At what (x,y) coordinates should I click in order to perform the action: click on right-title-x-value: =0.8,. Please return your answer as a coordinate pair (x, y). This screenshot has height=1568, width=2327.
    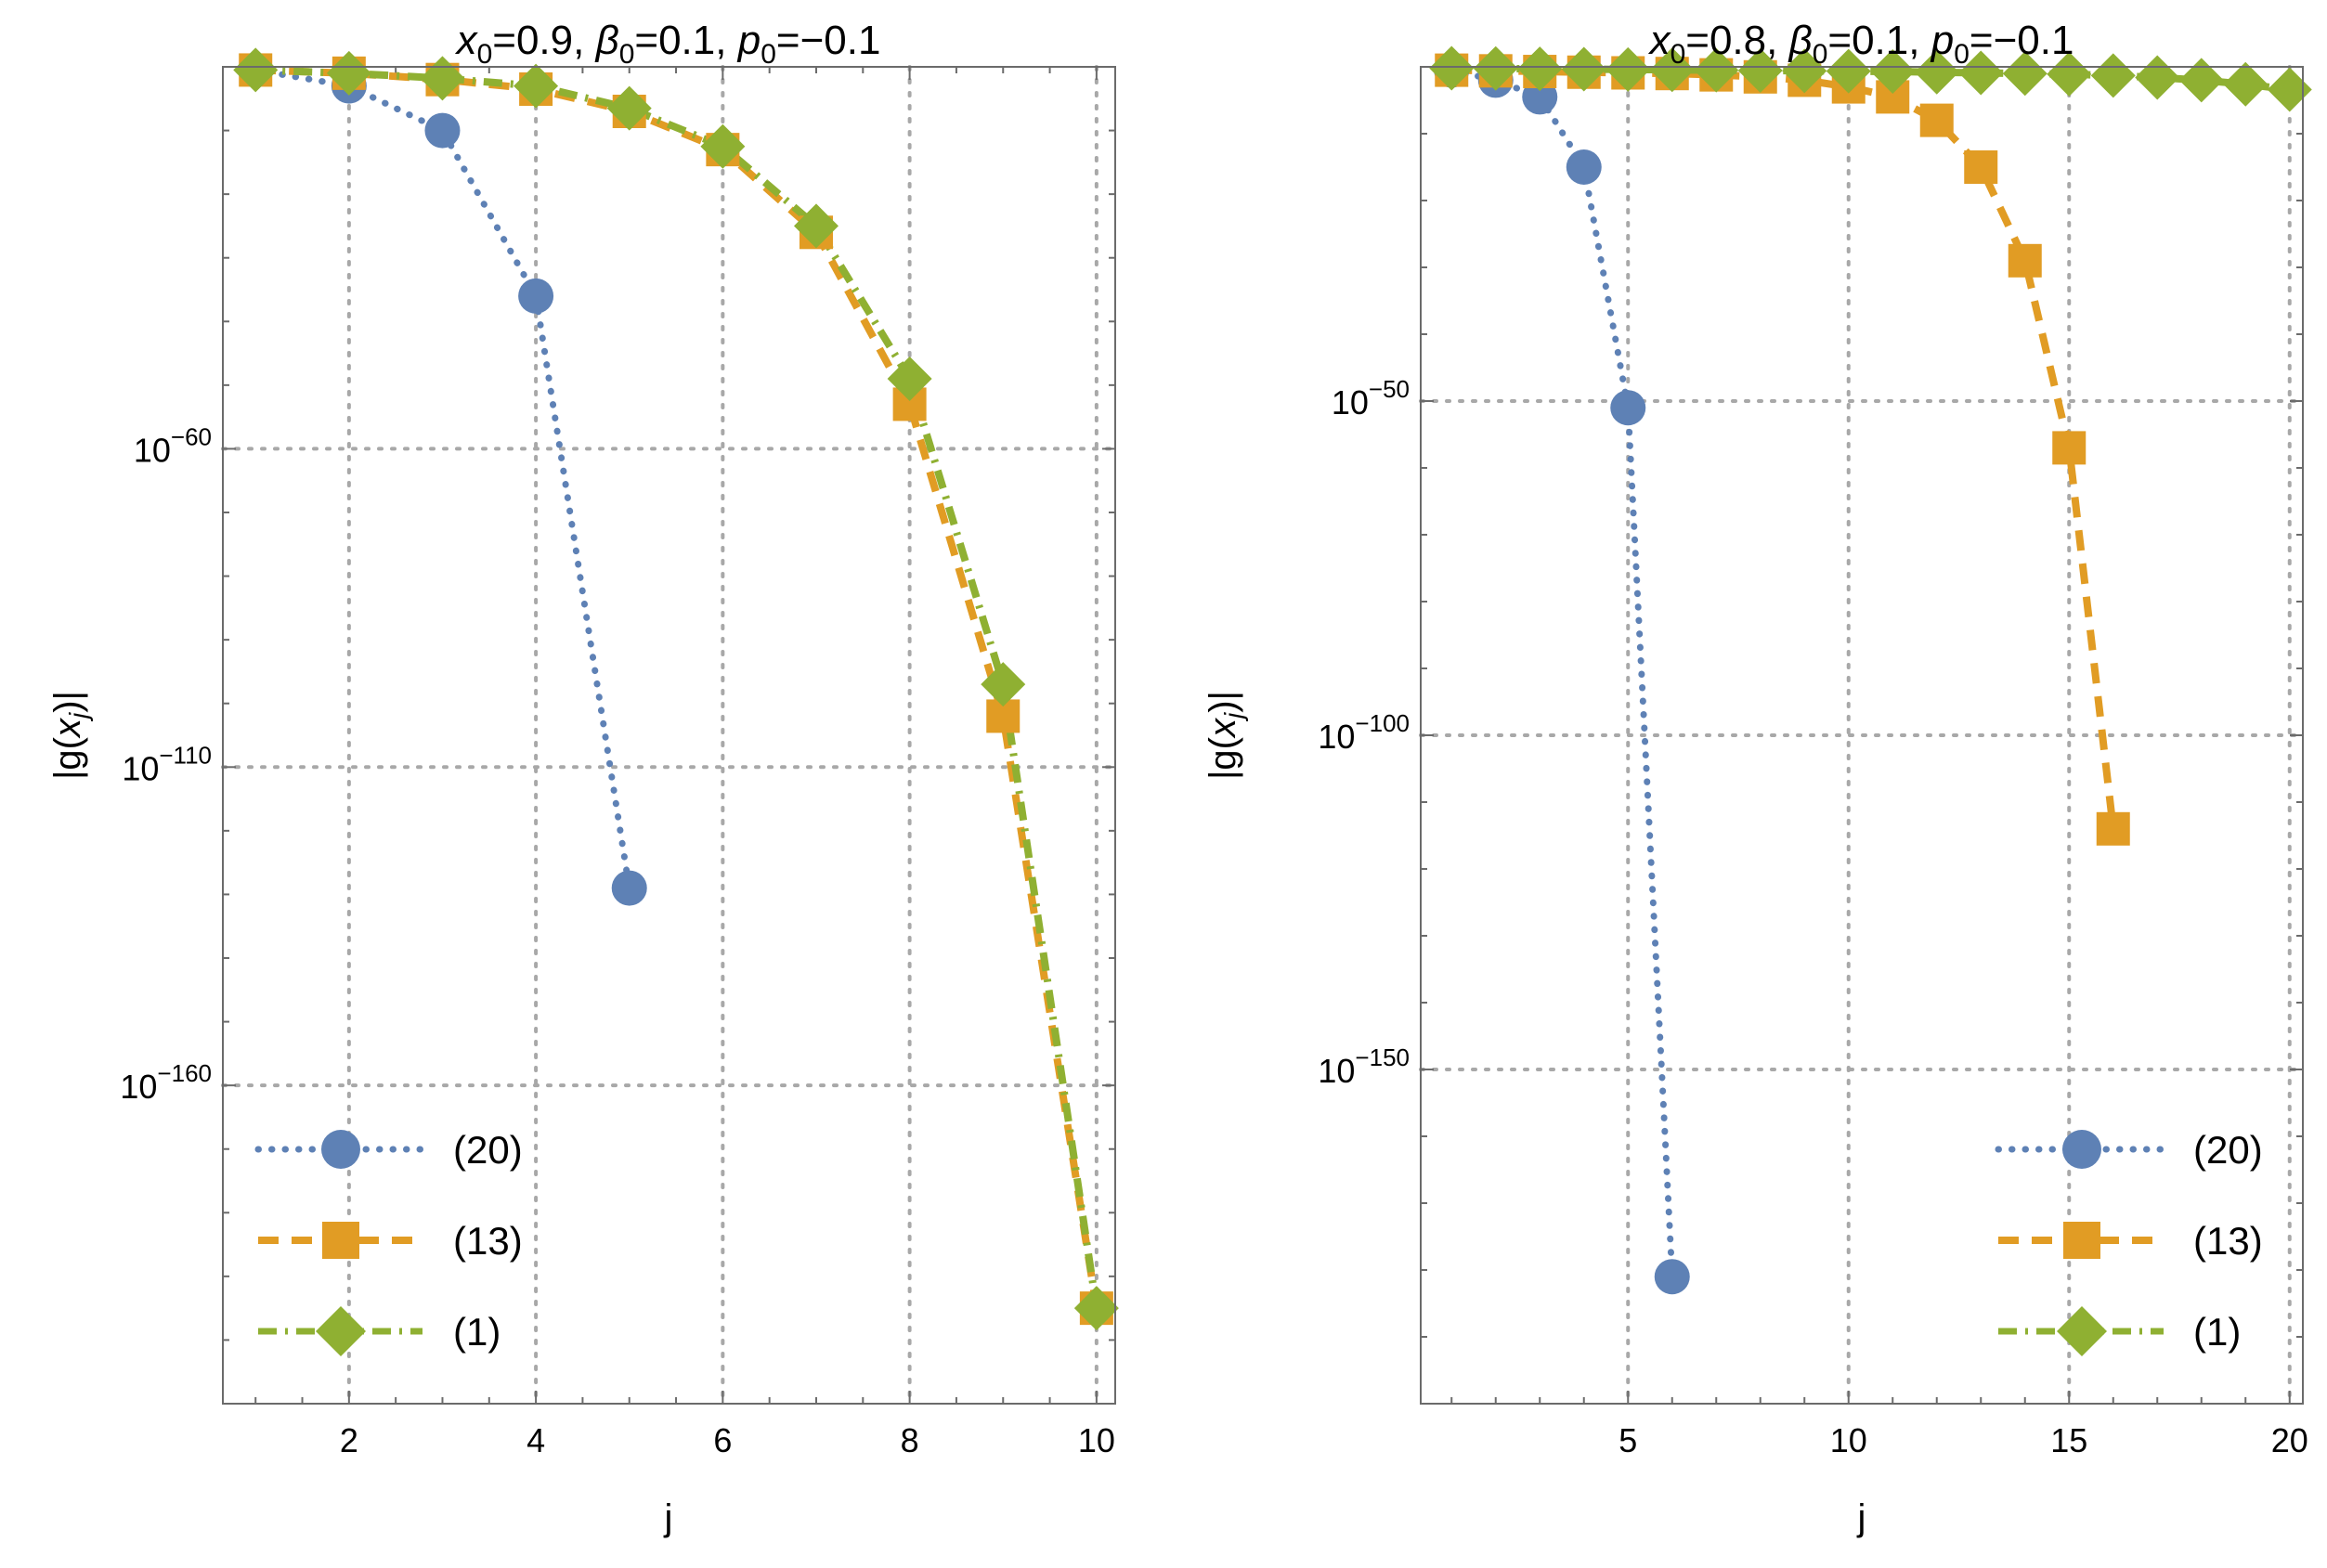
    Looking at the image, I should click on (1736, 40).